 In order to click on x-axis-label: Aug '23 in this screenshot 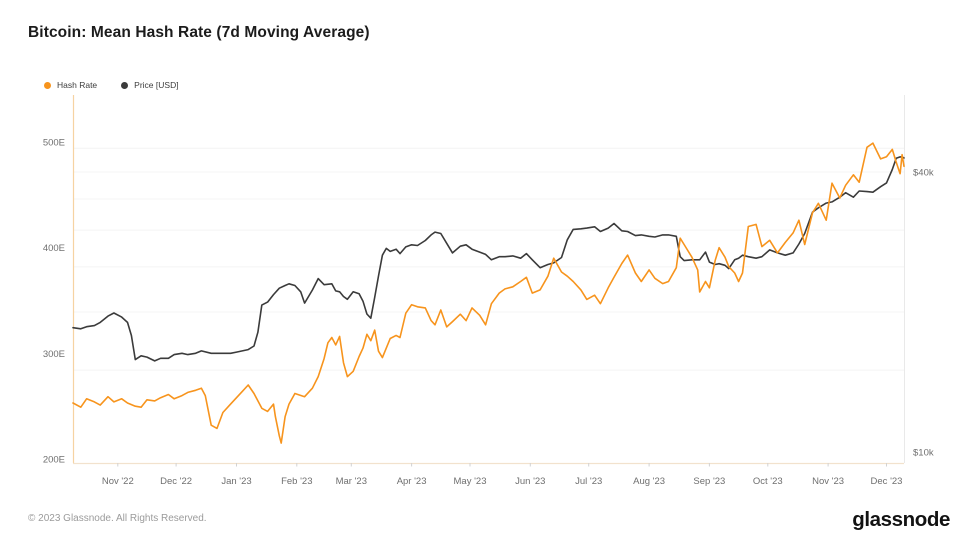, I will do `click(649, 481)`.